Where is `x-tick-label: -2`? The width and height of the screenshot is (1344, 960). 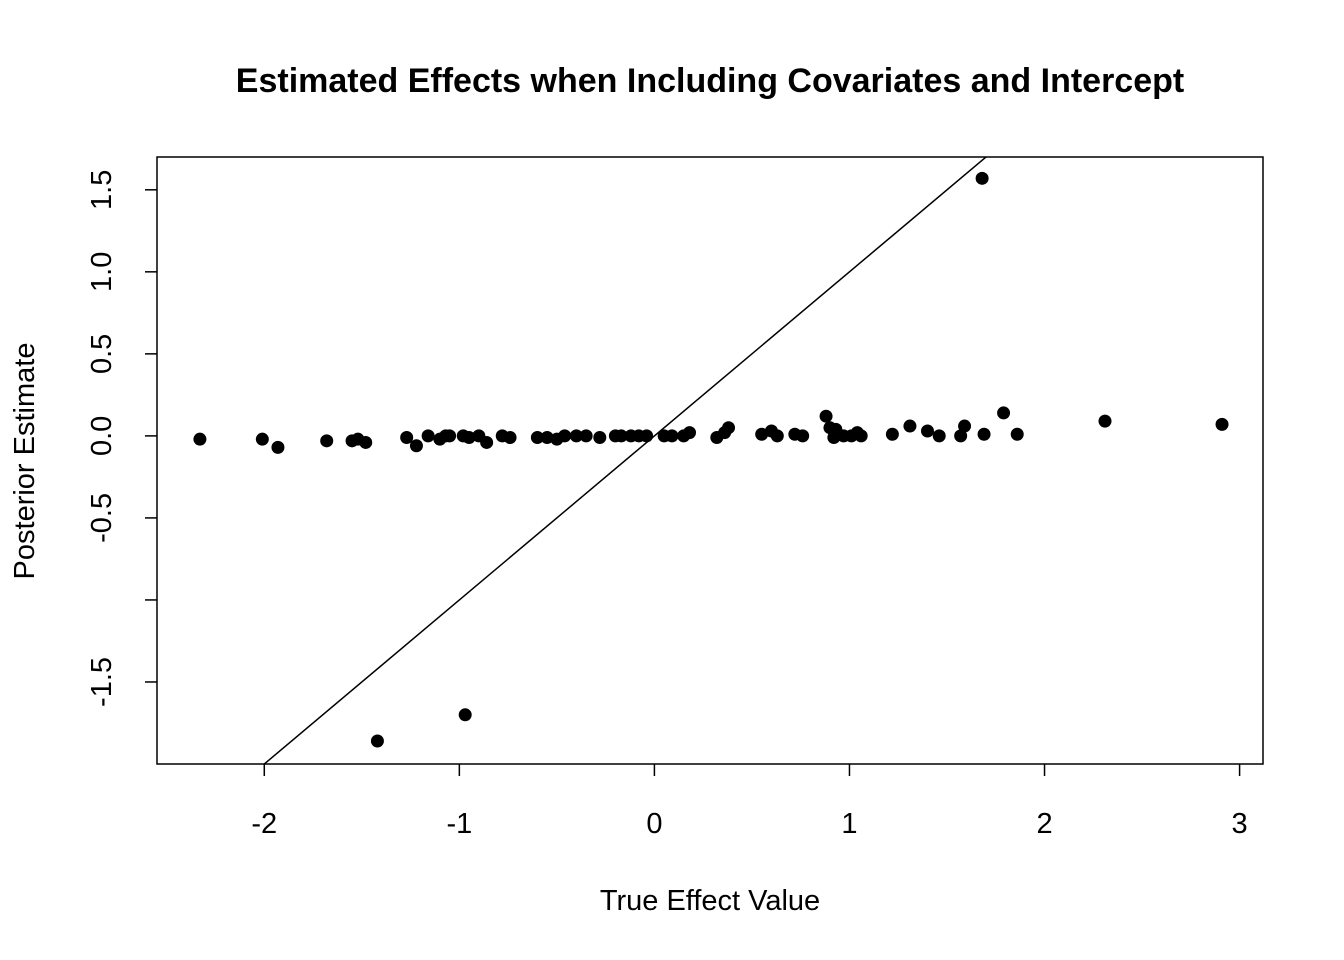 x-tick-label: -2 is located at coordinates (264, 824).